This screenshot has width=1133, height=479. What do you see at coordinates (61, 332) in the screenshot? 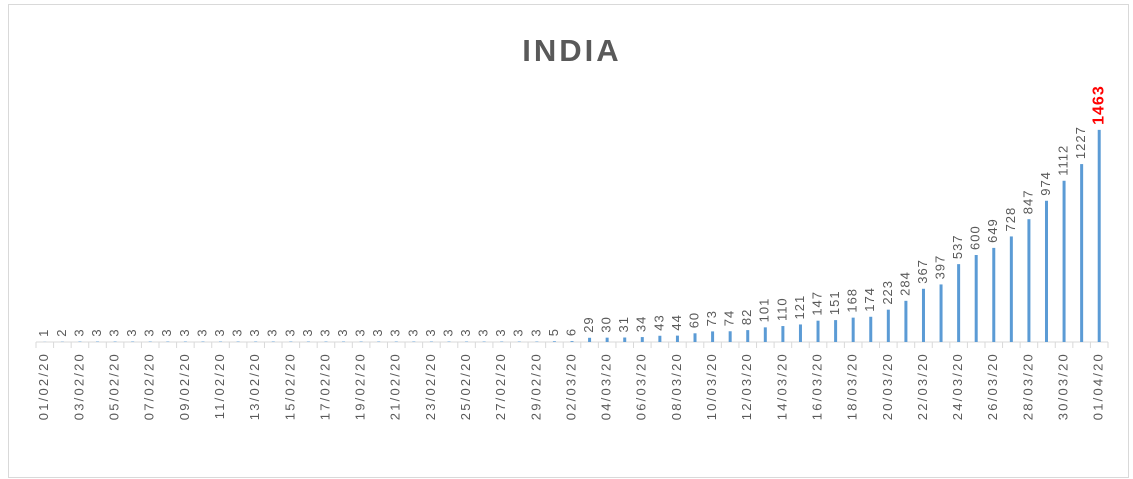
I see `value-label: 2` at bounding box center [61, 332].